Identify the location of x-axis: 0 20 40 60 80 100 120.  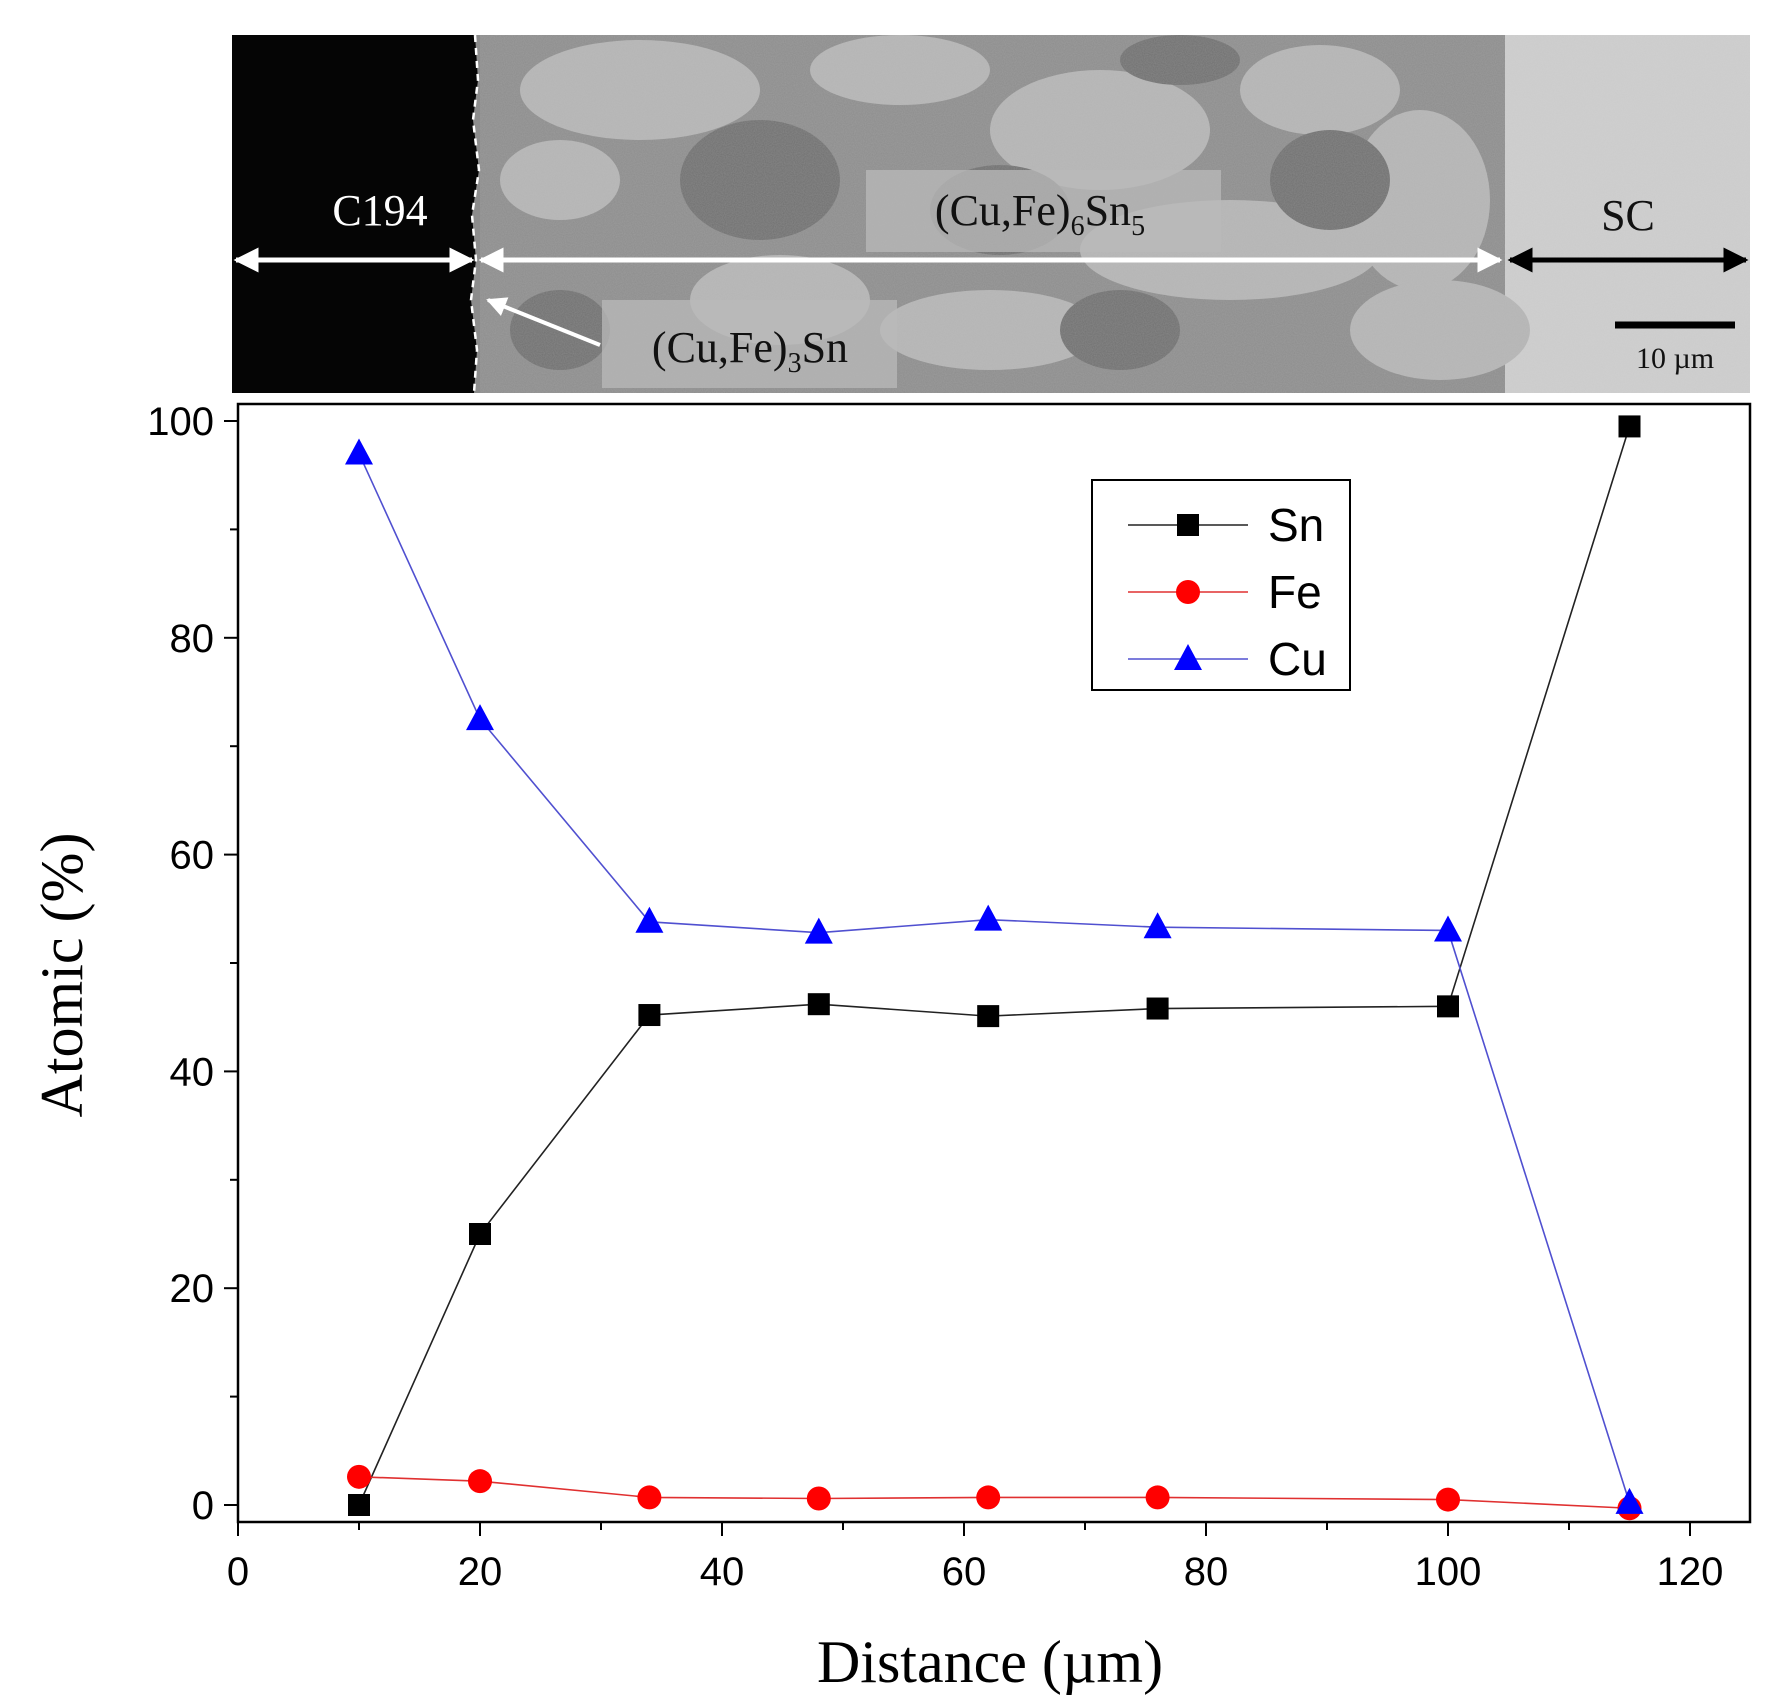
(975, 1558).